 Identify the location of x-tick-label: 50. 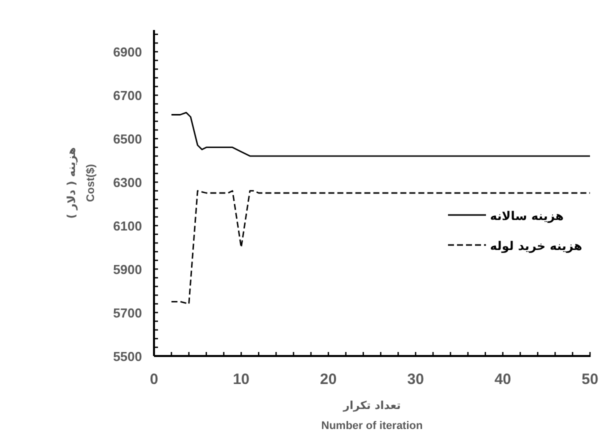
(590, 379).